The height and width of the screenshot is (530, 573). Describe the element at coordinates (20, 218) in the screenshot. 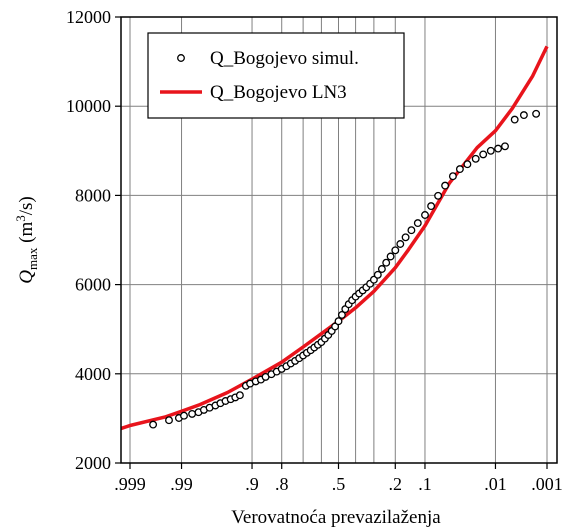

I see `y-axis-title-unit-sup: 3` at that location.